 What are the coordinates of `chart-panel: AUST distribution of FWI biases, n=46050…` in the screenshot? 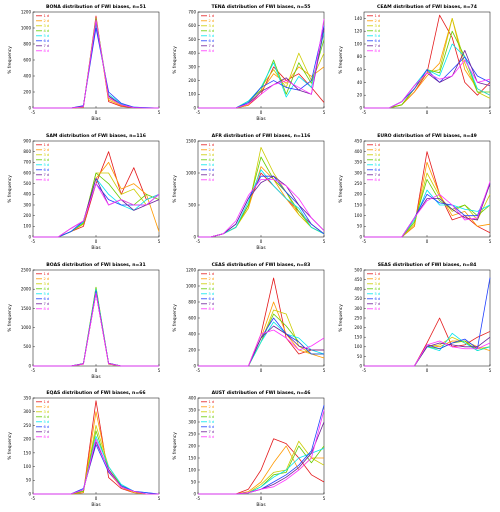 It's located at (249, 449).